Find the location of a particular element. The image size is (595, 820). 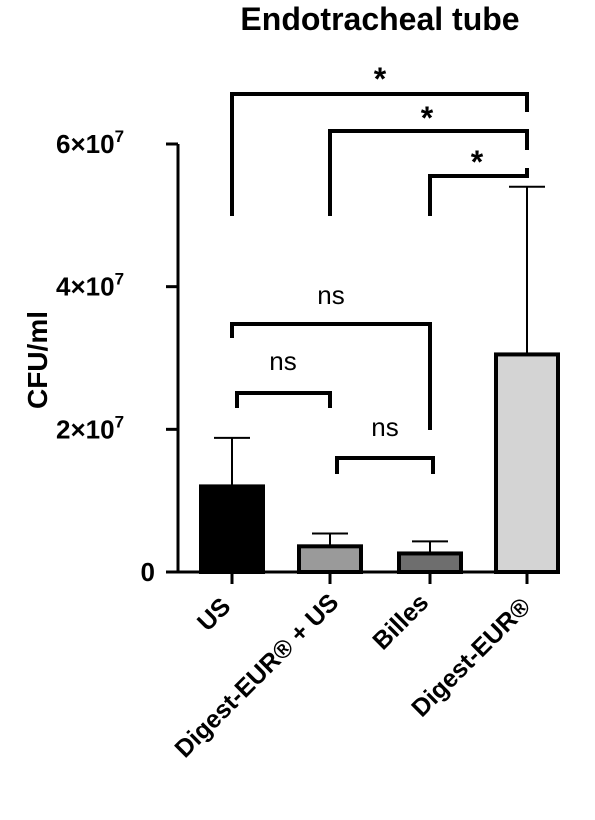

y-tick-label: 2×10⁷ is located at coordinates (90, 428).